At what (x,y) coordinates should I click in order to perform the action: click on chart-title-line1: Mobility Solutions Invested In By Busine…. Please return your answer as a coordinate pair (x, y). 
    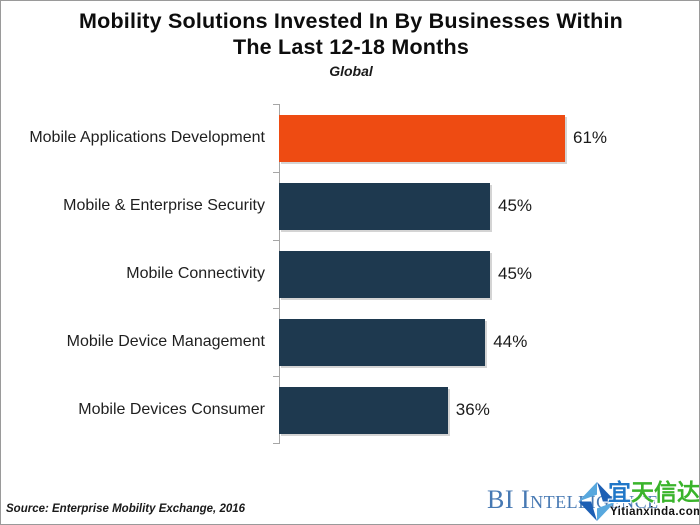
    Looking at the image, I should click on (351, 21).